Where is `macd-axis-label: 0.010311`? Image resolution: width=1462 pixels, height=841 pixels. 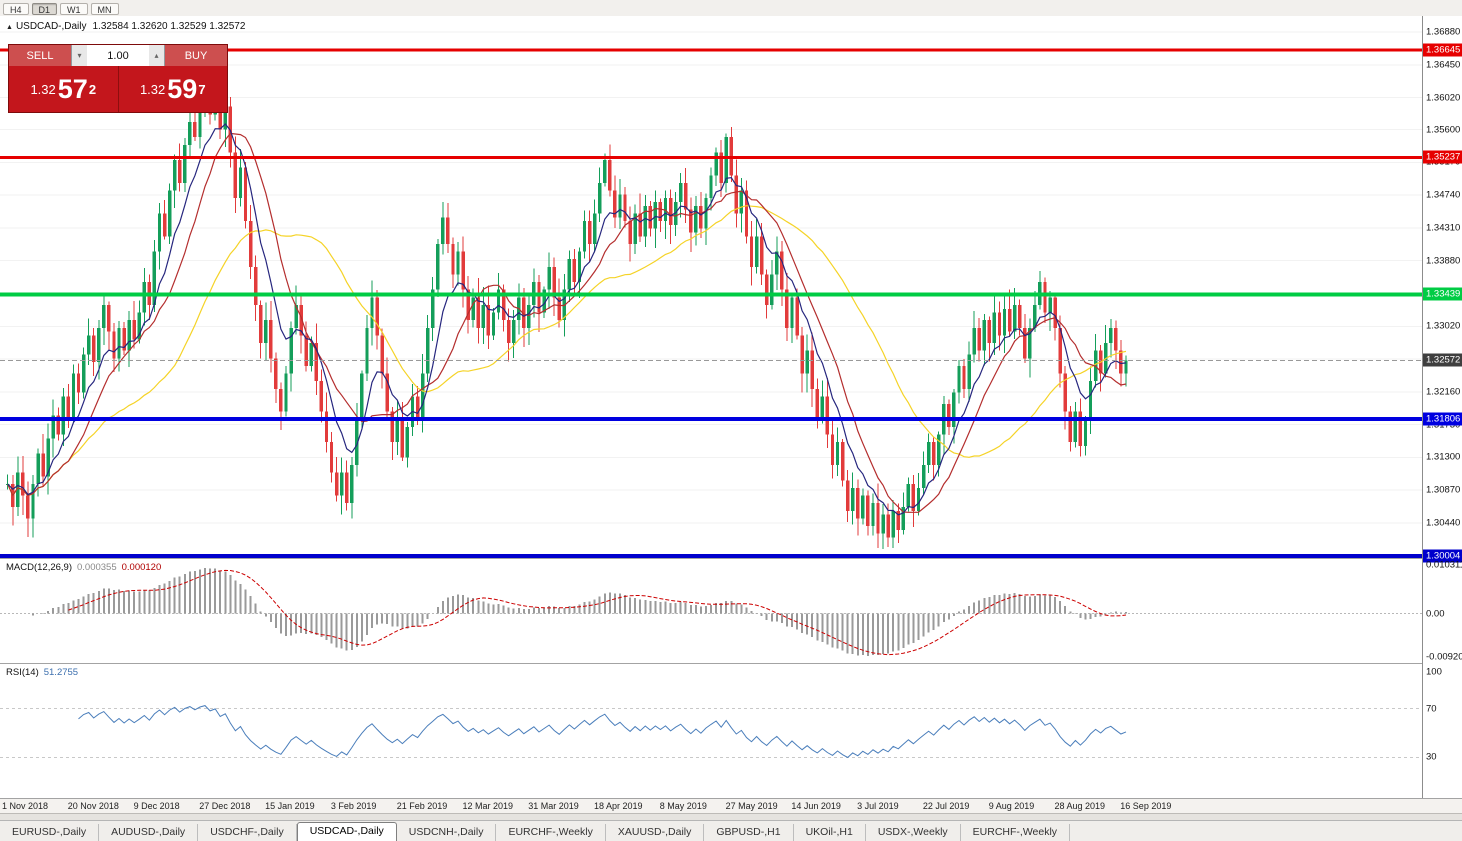
macd-axis-label: 0.010311 is located at coordinates (1444, 565).